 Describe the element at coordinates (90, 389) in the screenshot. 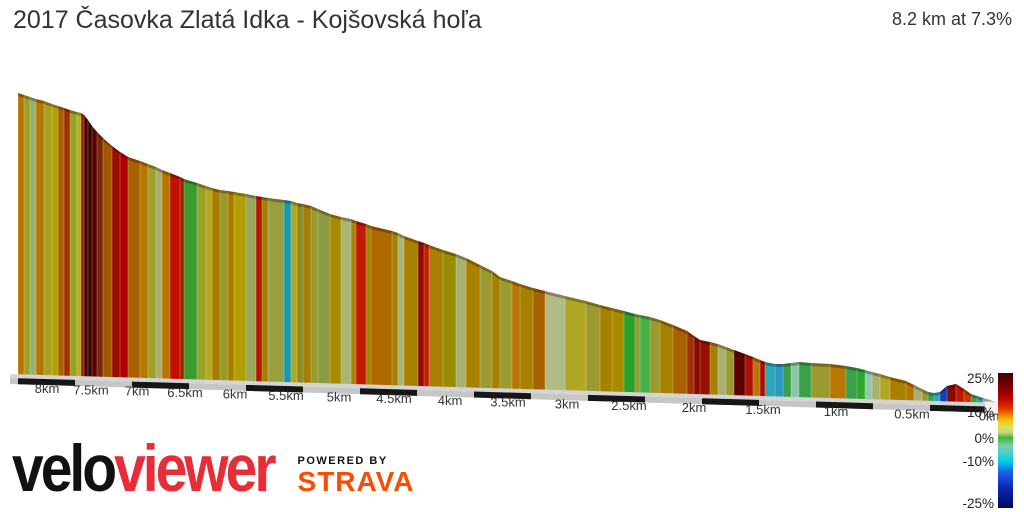

I see `axis-tick-label: 7.5km` at that location.